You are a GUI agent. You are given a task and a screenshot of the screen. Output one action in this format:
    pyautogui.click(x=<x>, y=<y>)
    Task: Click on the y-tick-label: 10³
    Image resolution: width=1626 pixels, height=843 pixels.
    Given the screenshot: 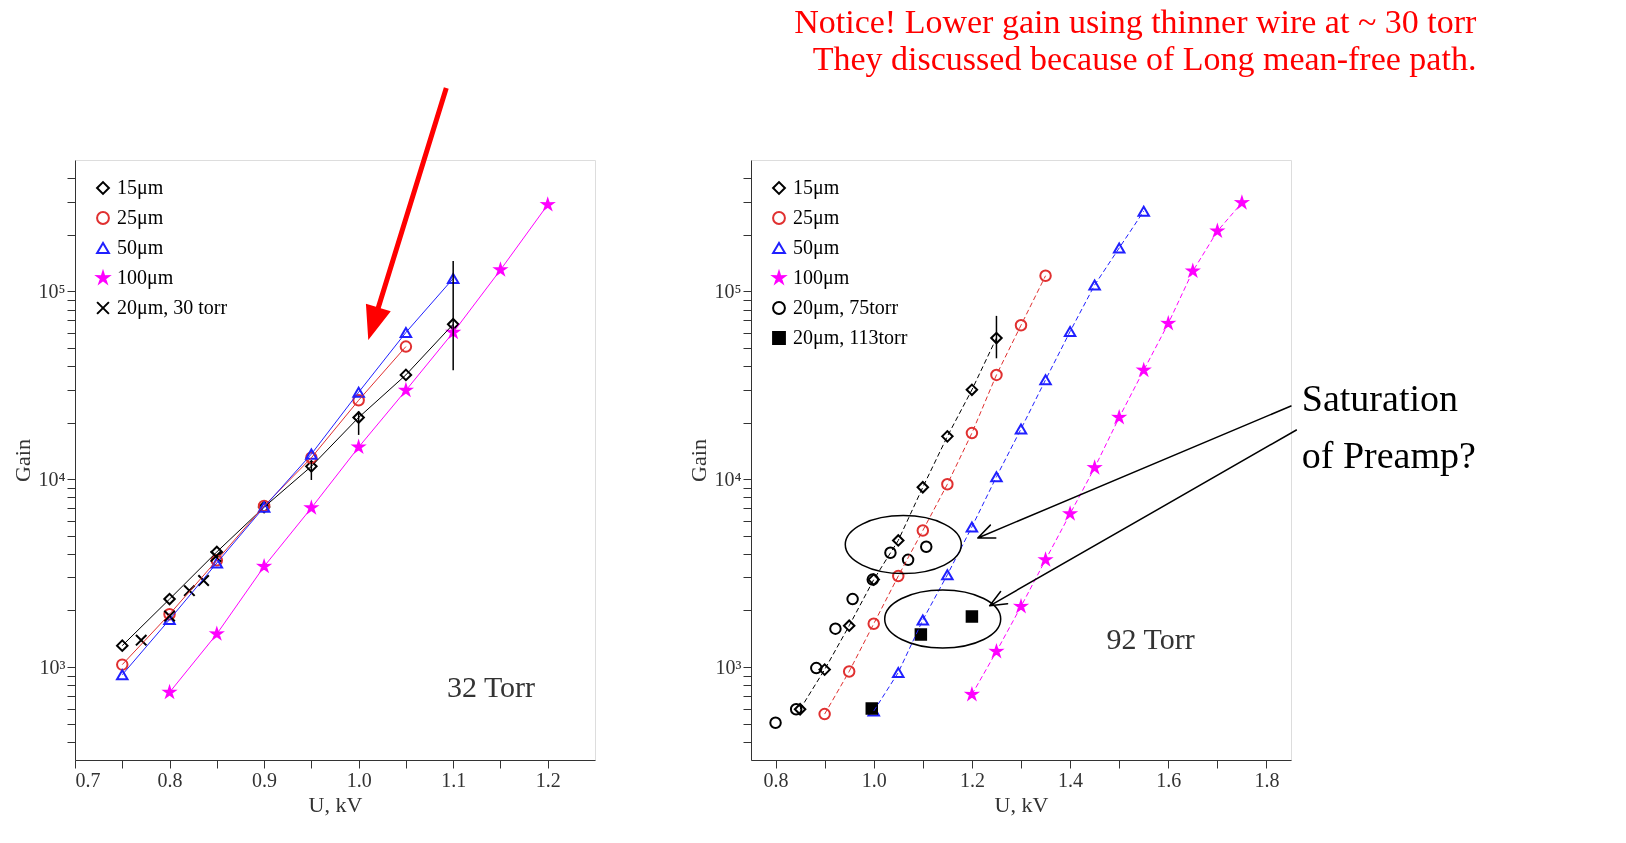 What is the action you would take?
    pyautogui.click(x=52, y=666)
    